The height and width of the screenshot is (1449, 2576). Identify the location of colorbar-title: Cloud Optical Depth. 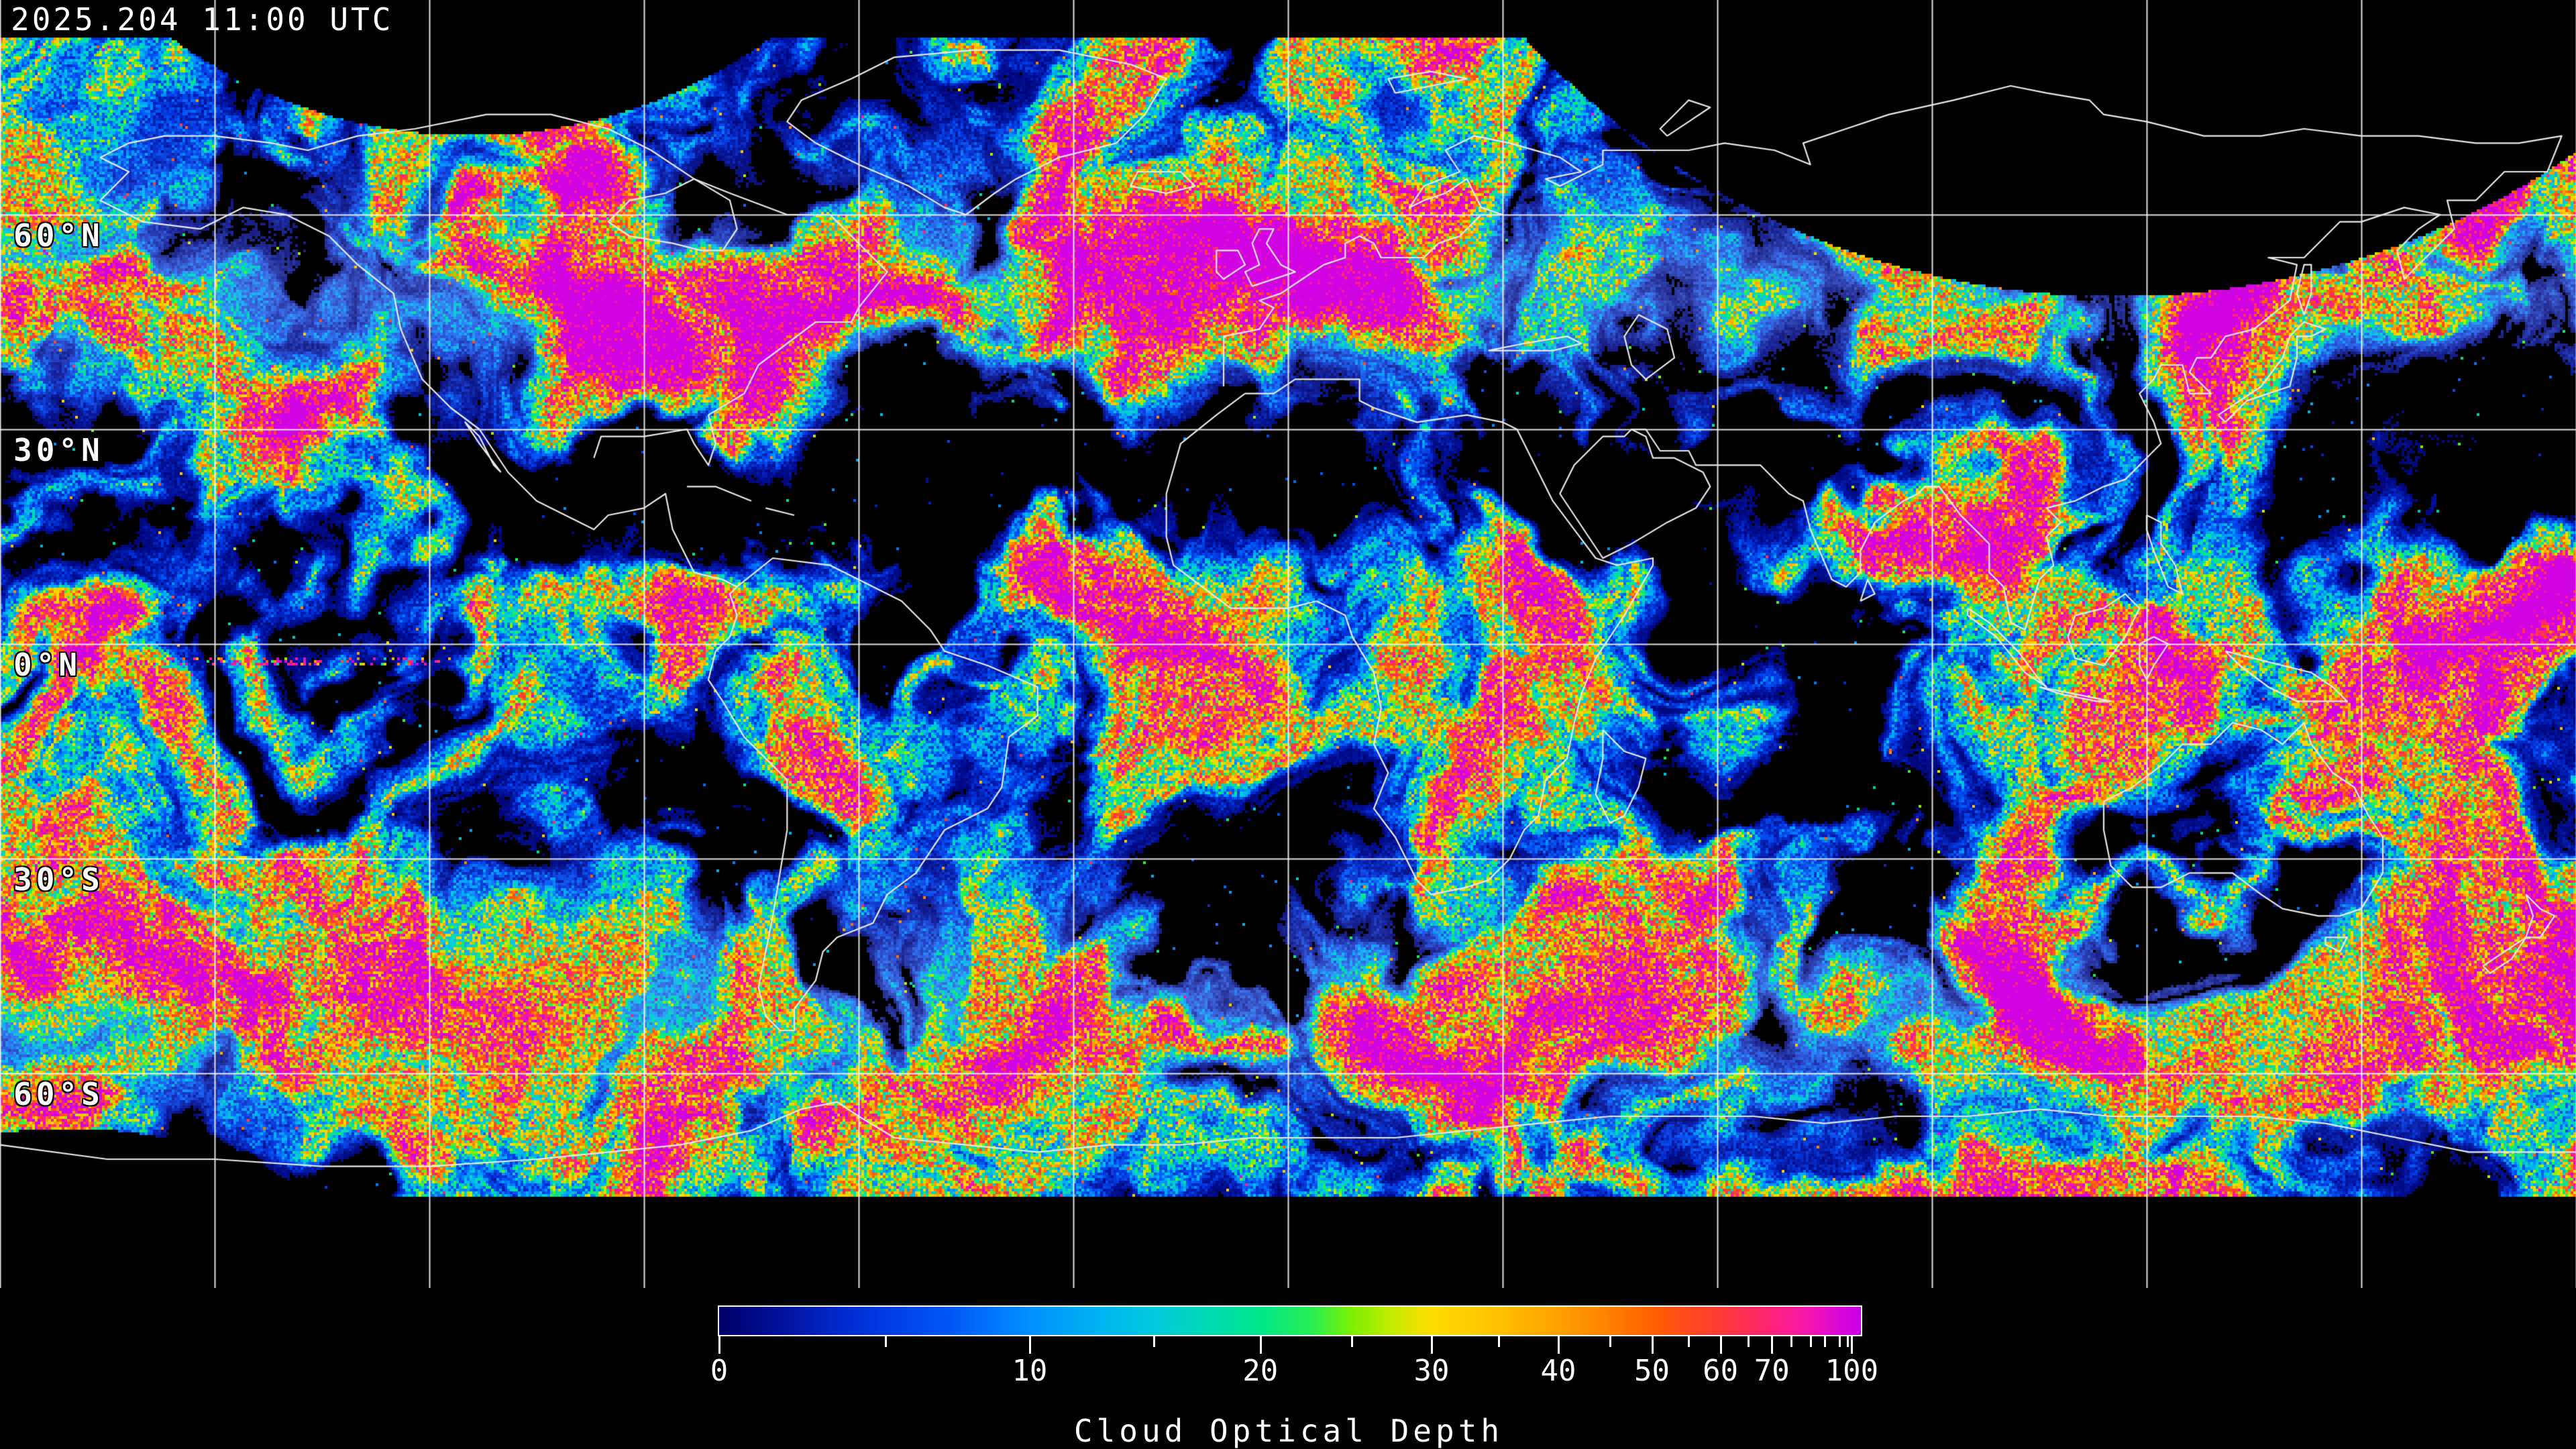
(1288, 1431).